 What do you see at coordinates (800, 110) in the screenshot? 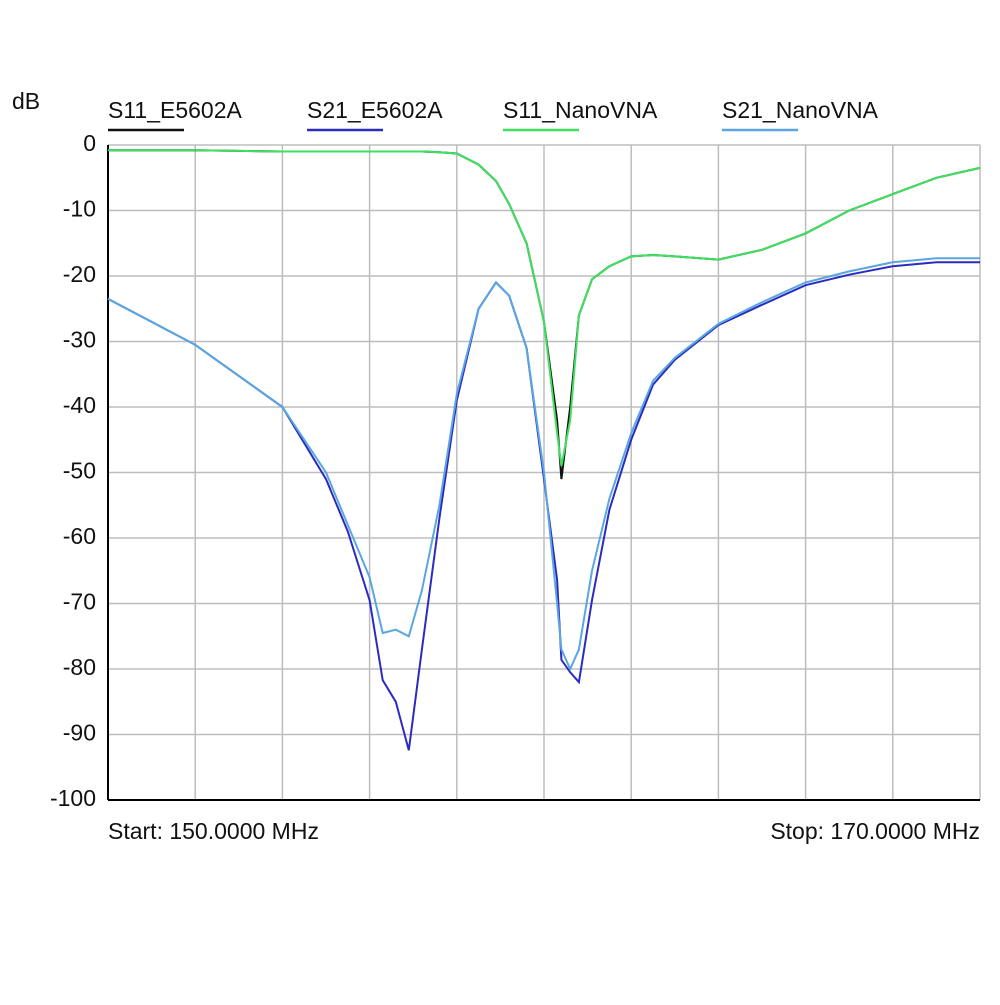
I see `legend-label: S21_NanoVNA` at bounding box center [800, 110].